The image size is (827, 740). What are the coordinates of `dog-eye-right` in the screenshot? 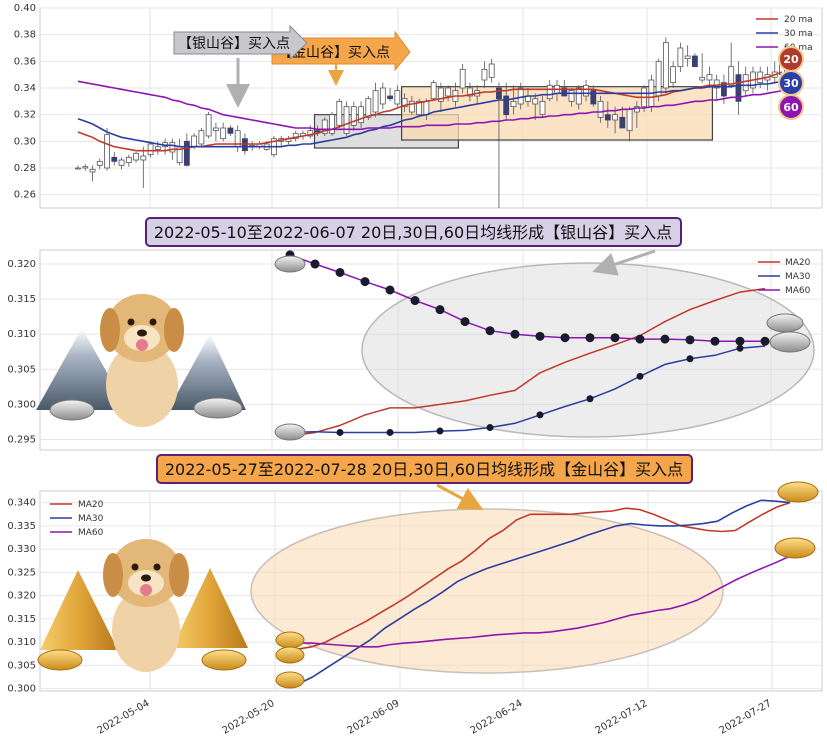 It's located at (153, 322).